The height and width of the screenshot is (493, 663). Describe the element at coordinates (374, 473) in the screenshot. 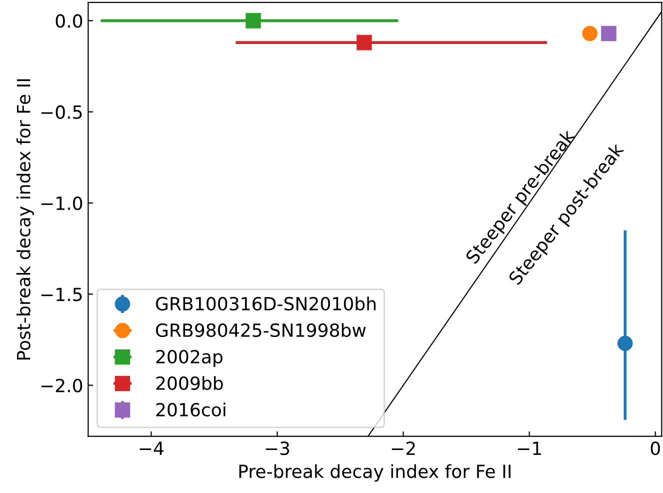

I see `x-axis-title: Pre-break decay index for Fe II` at that location.